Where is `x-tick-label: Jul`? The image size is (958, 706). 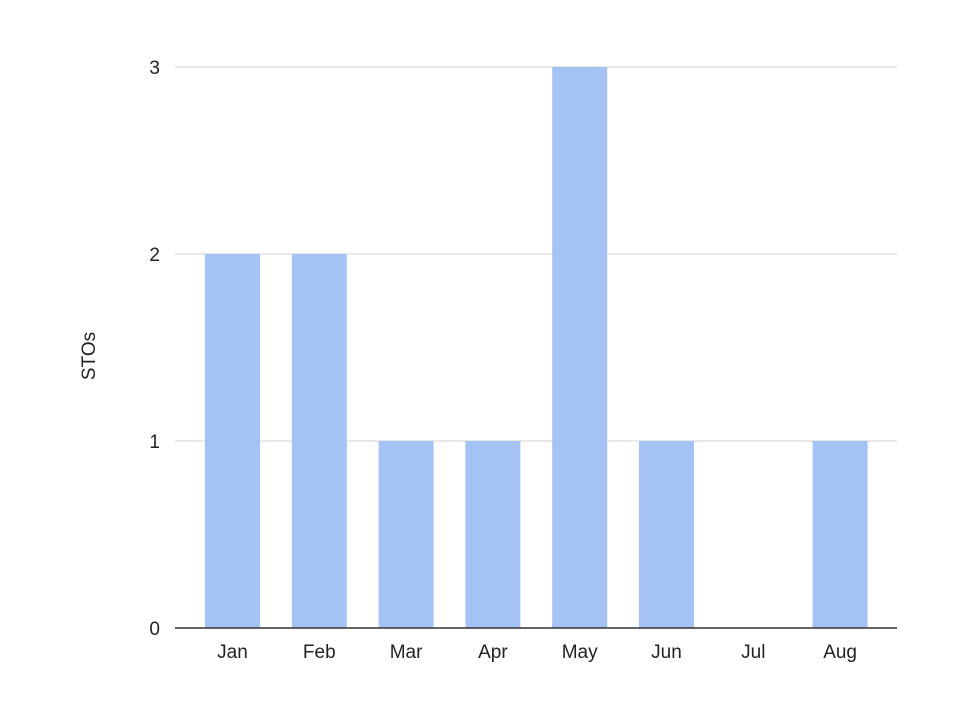 x-tick-label: Jul is located at coordinates (753, 652).